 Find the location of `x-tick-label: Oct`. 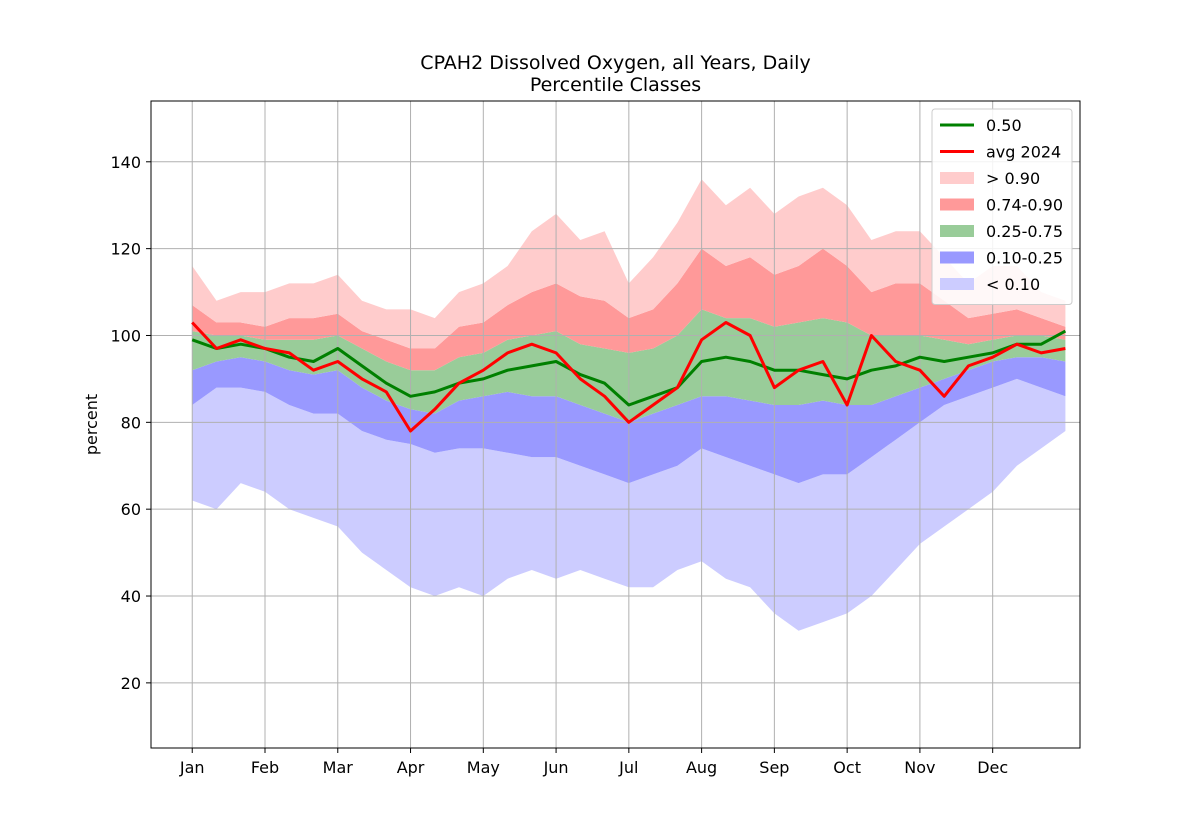

x-tick-label: Oct is located at coordinates (847, 767).